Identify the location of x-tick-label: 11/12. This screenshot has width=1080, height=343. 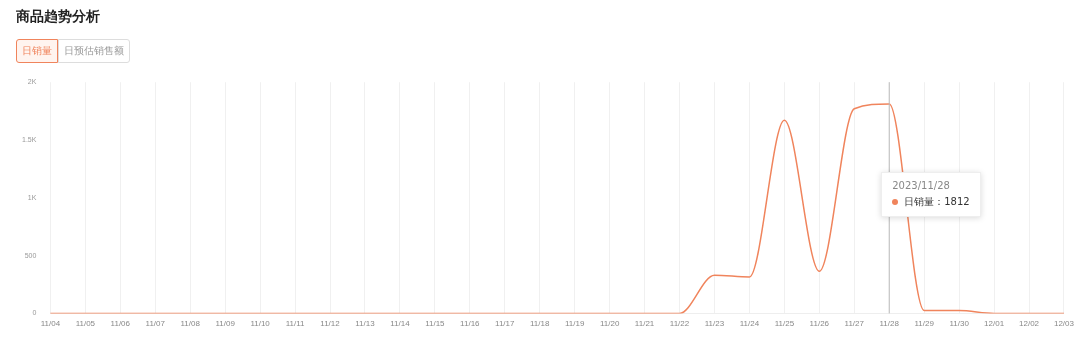
(330, 324).